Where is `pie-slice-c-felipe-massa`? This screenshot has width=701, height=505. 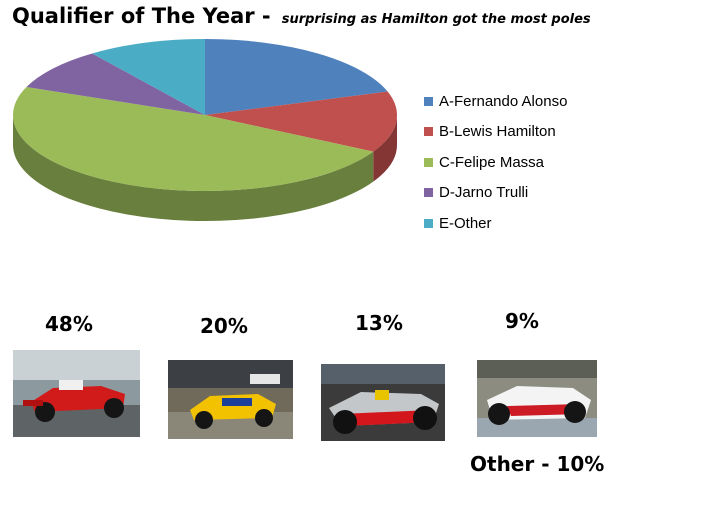 pie-slice-c-felipe-massa is located at coordinates (193, 139).